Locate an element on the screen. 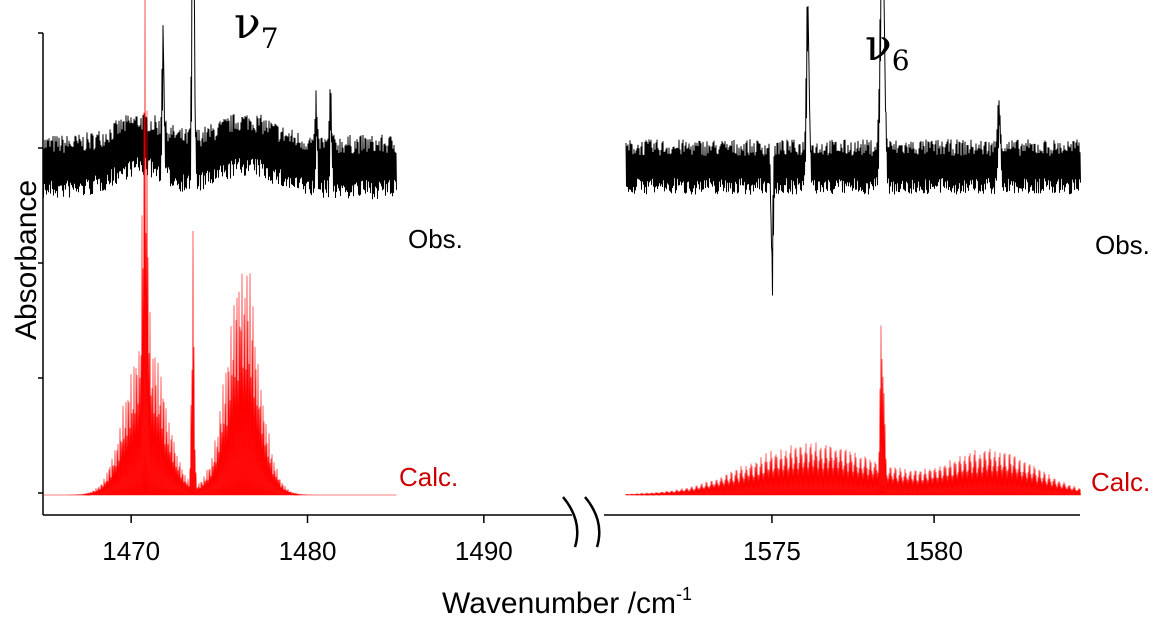 This screenshot has height=617, width=1160. x-tick-label: 1490 is located at coordinates (484, 551).